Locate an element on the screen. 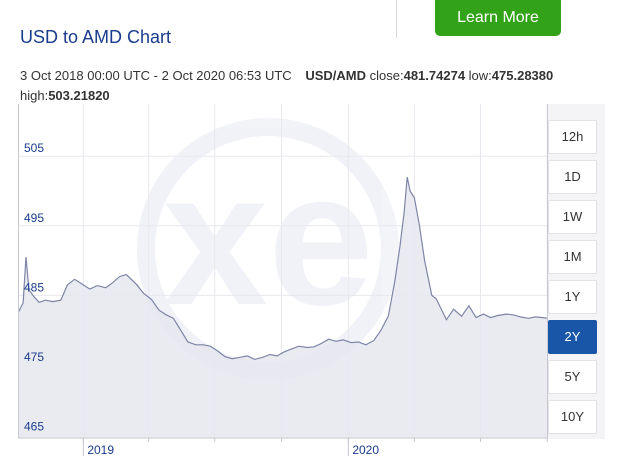 The image size is (625, 466). y-tick-label: 495 is located at coordinates (34, 218).